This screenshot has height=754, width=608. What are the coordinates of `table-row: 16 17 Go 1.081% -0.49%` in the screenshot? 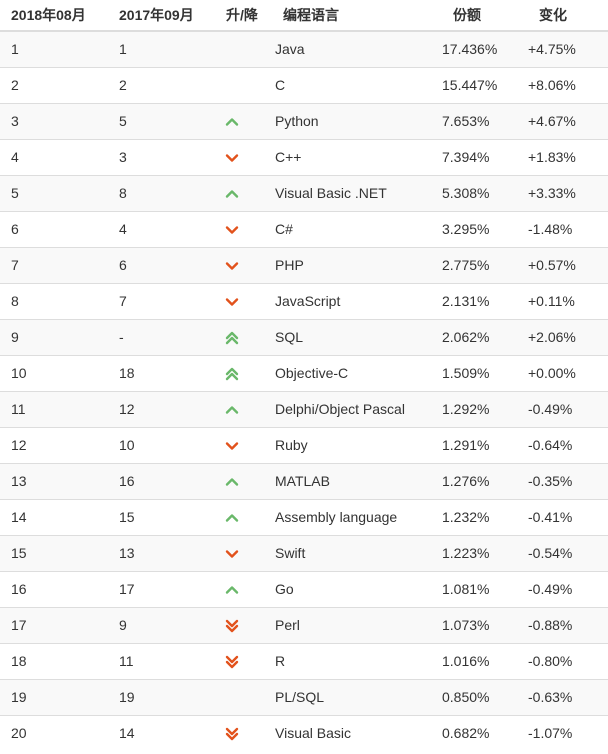 It's located at (304, 588).